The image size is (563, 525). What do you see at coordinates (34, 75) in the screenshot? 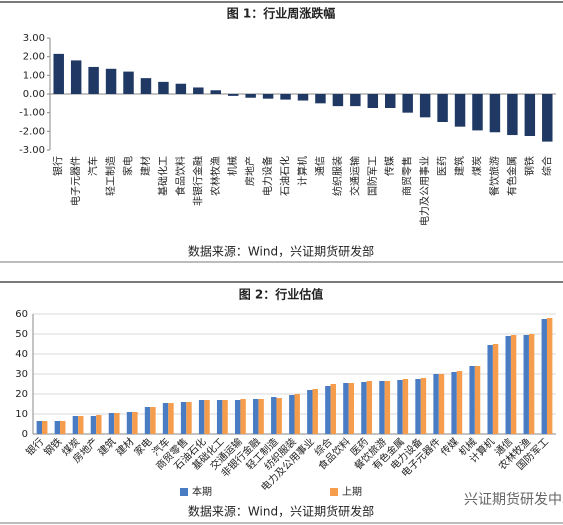
I see `y-tick-label: 1.00` at bounding box center [34, 75].